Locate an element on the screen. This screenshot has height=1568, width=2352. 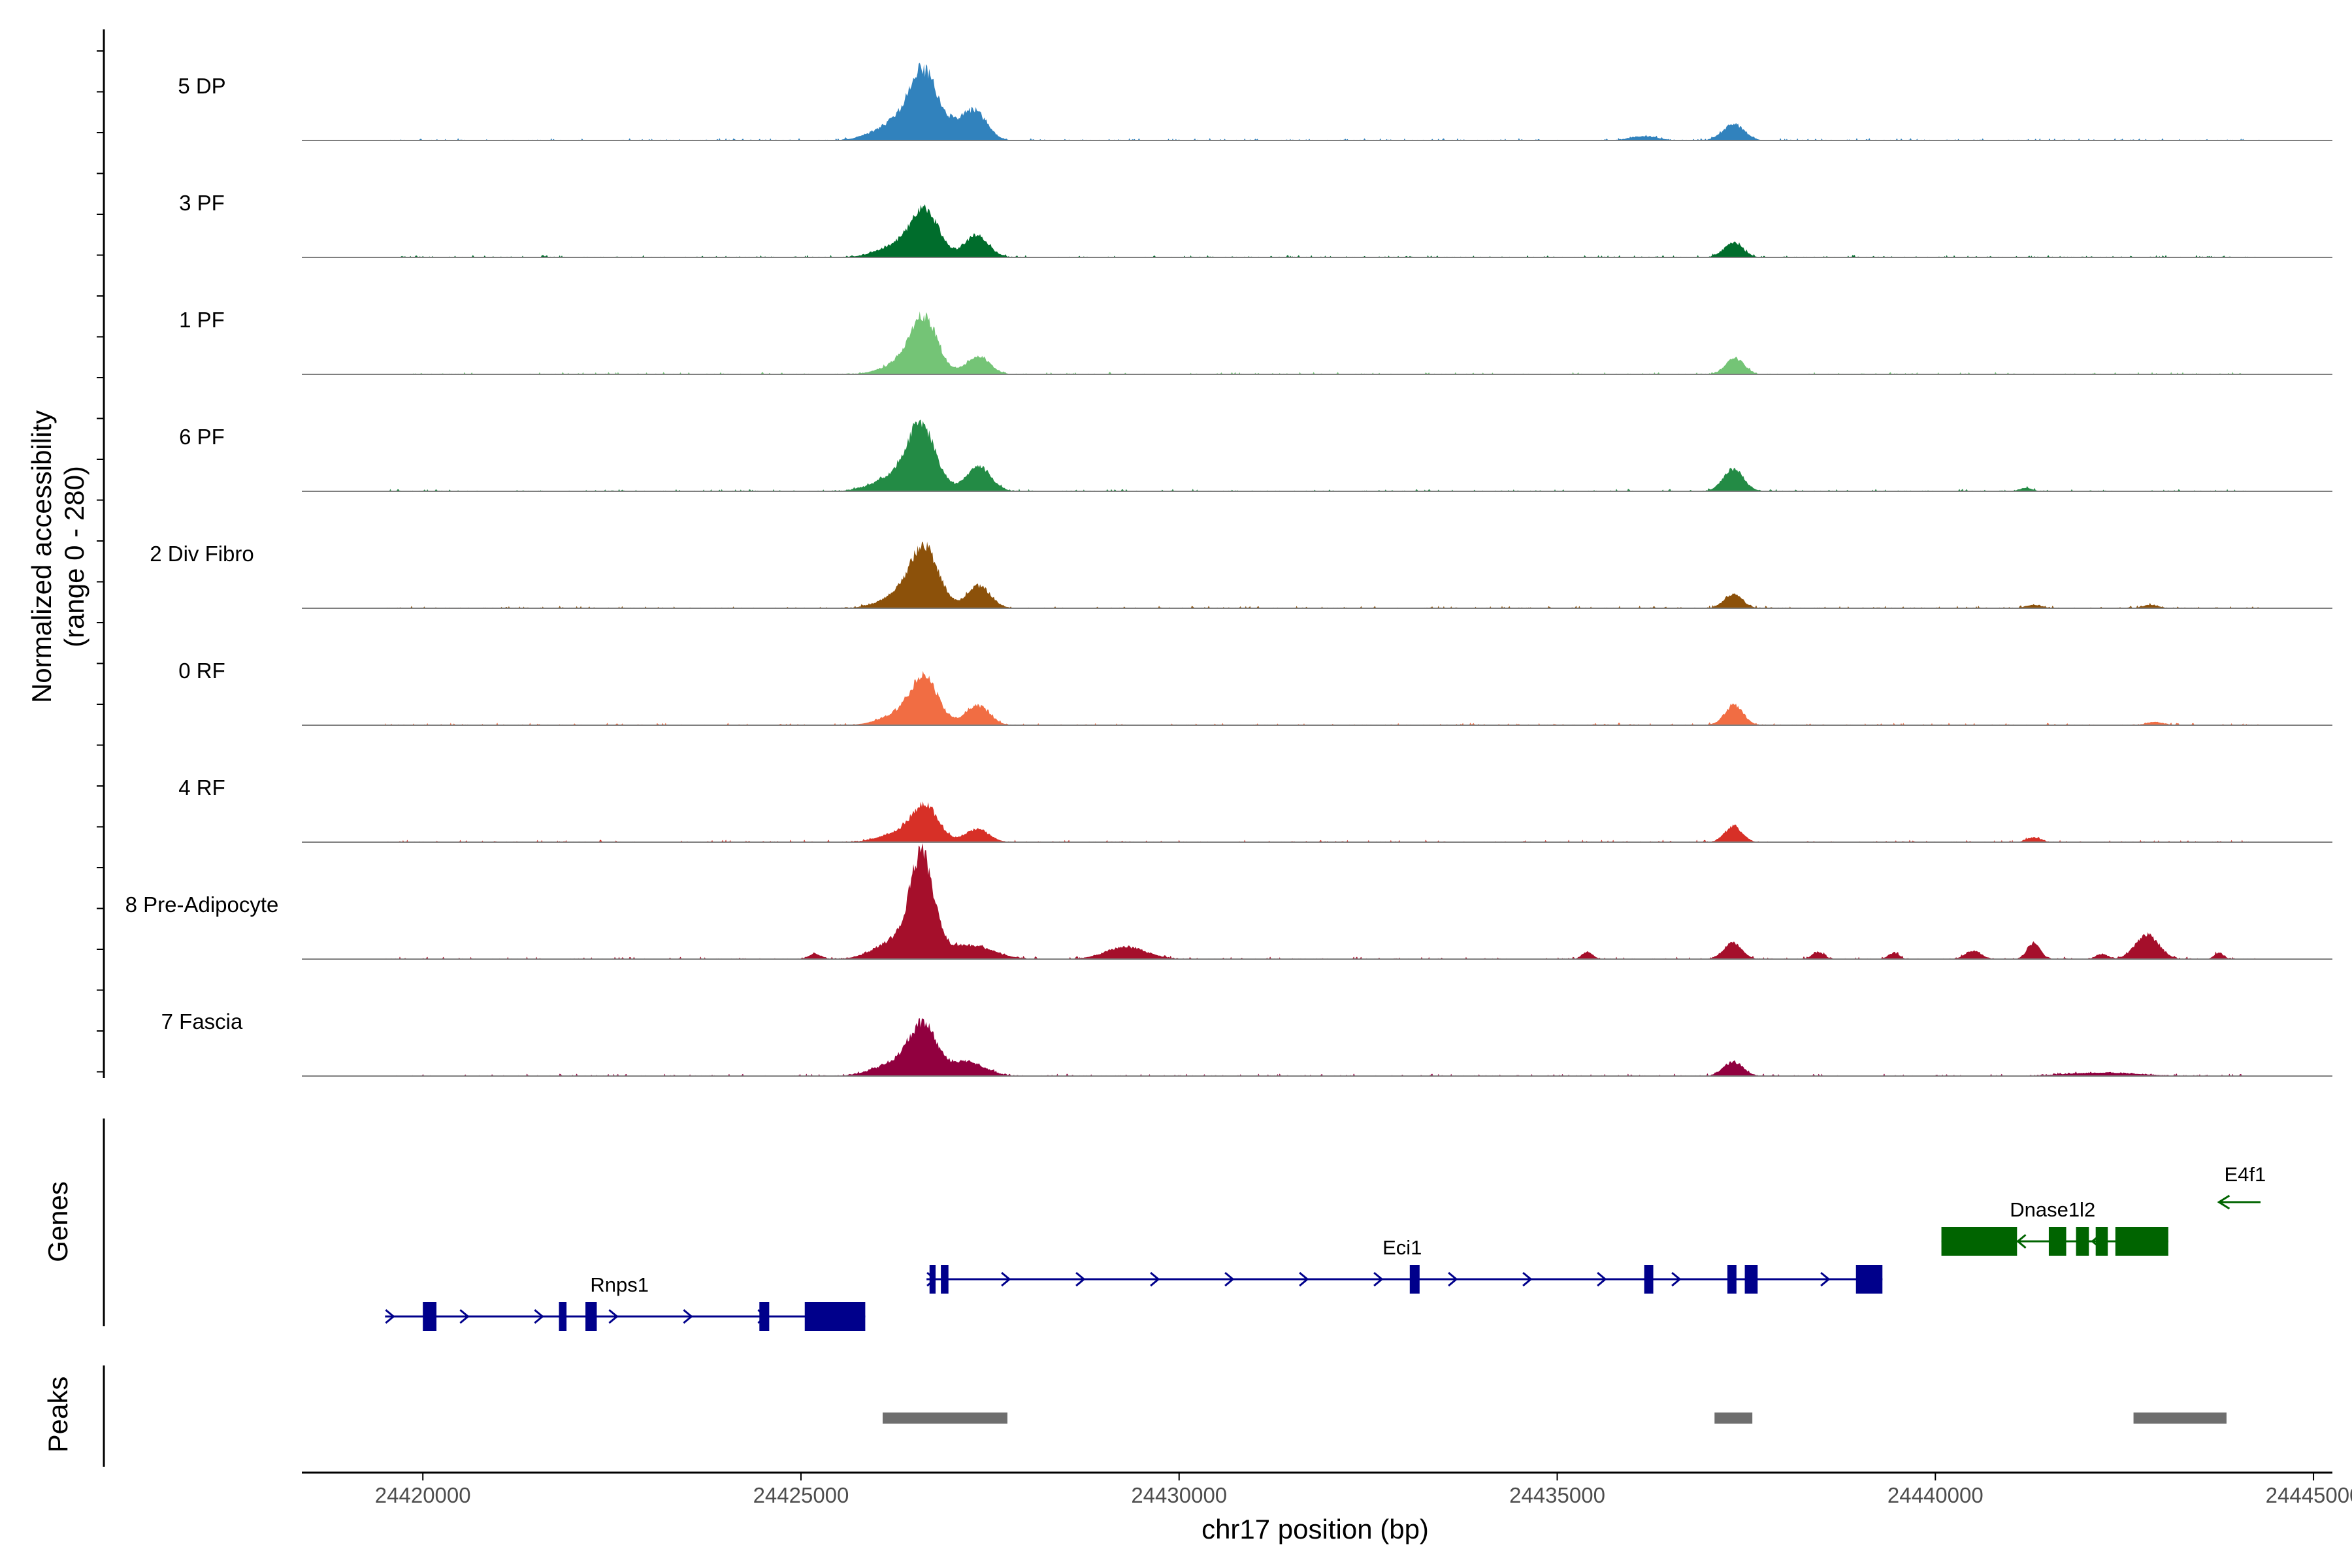
track-1-pf: 1 PF is located at coordinates (1255, 341).